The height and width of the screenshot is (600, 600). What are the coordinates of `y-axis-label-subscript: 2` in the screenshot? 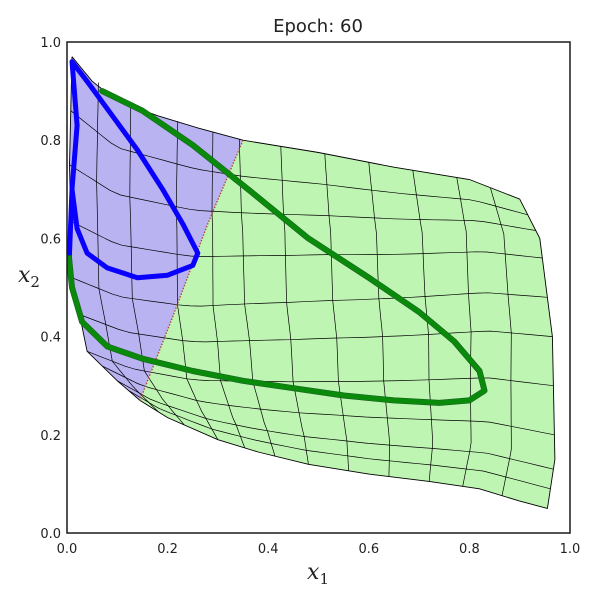 It's located at (35, 282).